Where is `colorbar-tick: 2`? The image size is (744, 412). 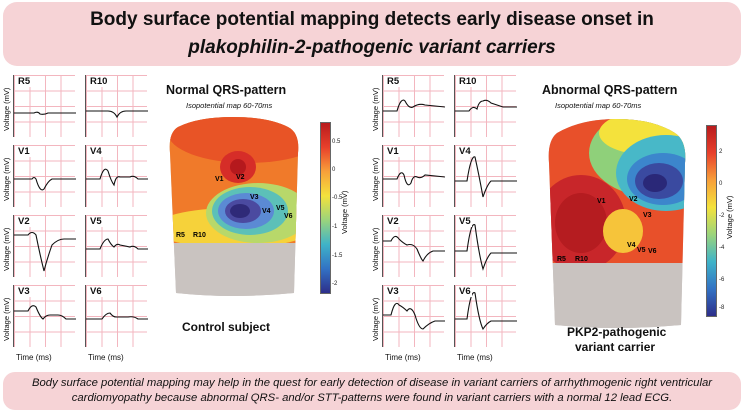
colorbar-tick: 2 is located at coordinates (721, 152).